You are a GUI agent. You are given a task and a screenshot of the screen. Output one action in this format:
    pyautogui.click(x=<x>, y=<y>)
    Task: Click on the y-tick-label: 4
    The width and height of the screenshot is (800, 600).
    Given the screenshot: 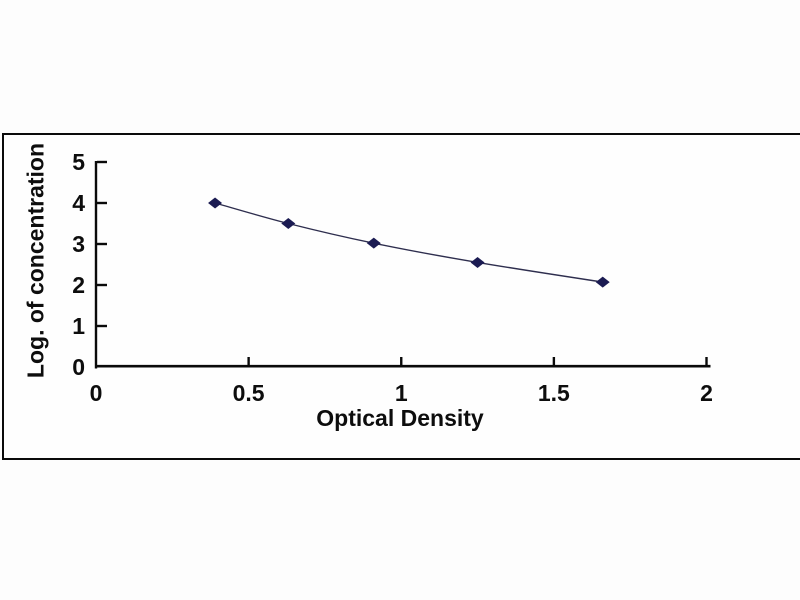 What is the action you would take?
    pyautogui.click(x=78, y=203)
    